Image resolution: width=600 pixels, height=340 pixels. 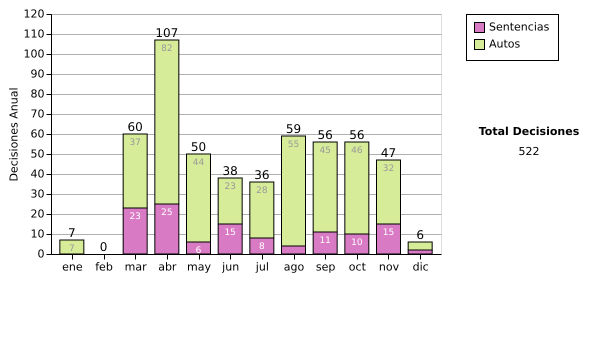 I want to click on x-tick-label: jun, so click(x=230, y=267).